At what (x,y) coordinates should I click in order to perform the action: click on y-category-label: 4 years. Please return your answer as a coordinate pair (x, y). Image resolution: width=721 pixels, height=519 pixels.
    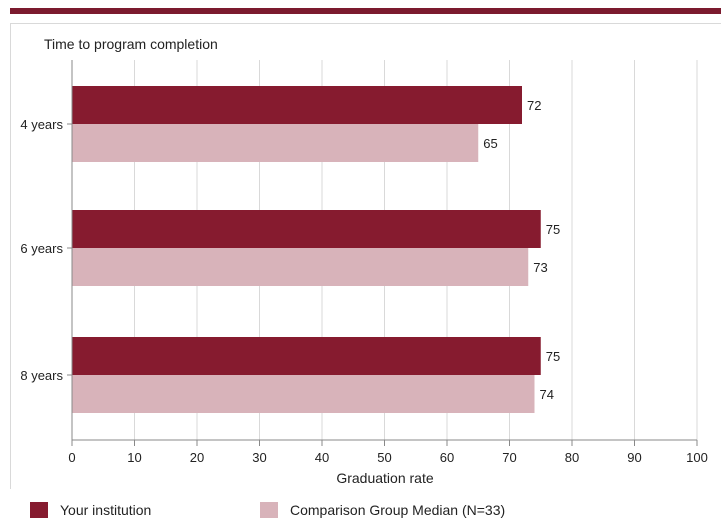
    Looking at the image, I should click on (41, 124).